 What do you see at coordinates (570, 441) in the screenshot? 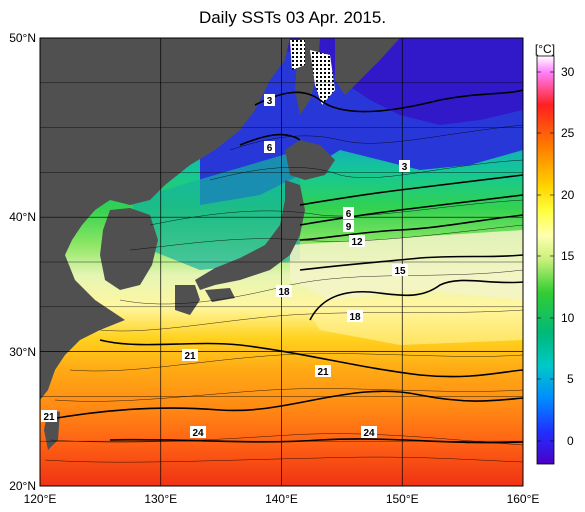
I see `colorbar-tick: 0` at bounding box center [570, 441].